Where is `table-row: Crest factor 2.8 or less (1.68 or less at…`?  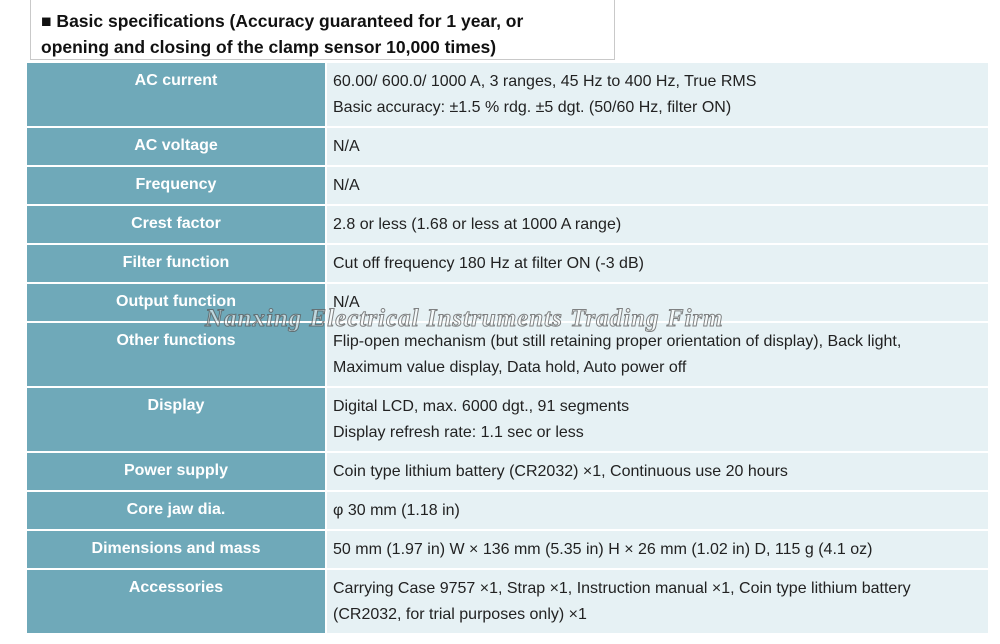
table-row: Crest factor 2.8 or less (1.68 or less at… is located at coordinates (507, 225).